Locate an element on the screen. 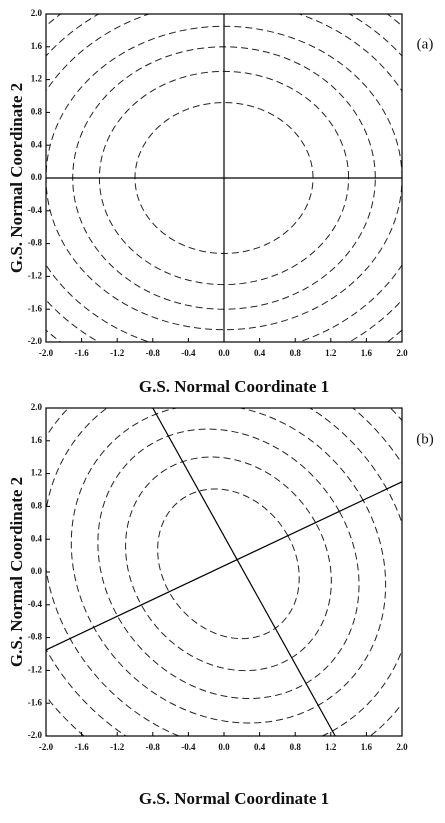  contour-line is located at coordinates (228, 564).